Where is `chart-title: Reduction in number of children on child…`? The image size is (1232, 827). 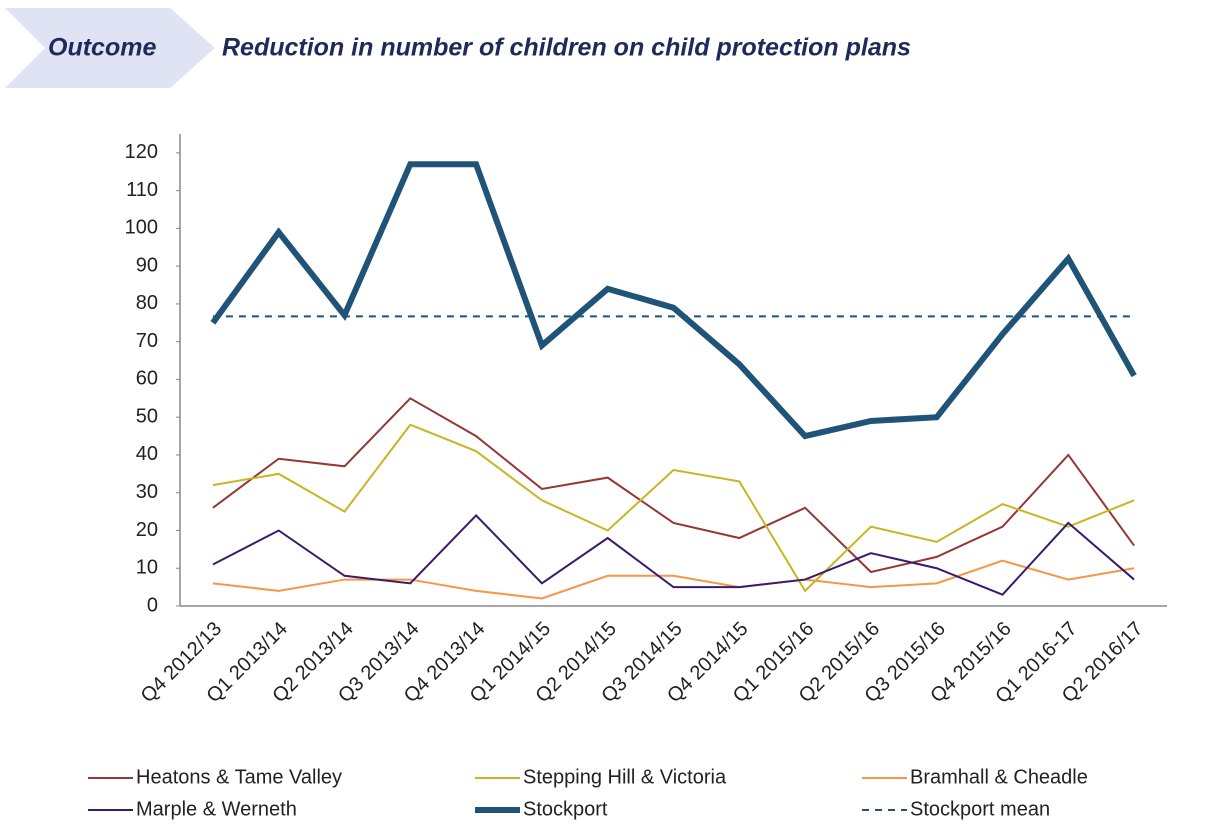 chart-title: Reduction in number of children on child… is located at coordinates (566, 48).